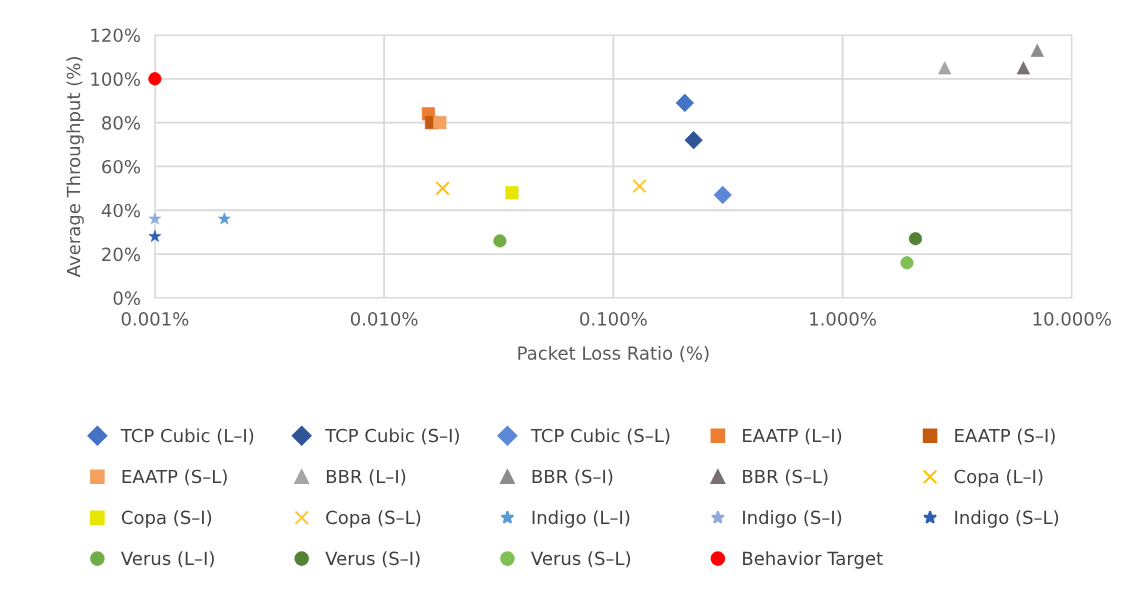 This screenshot has width=1139, height=603. Describe the element at coordinates (116, 79) in the screenshot. I see `y-tick-label: 100%` at that location.